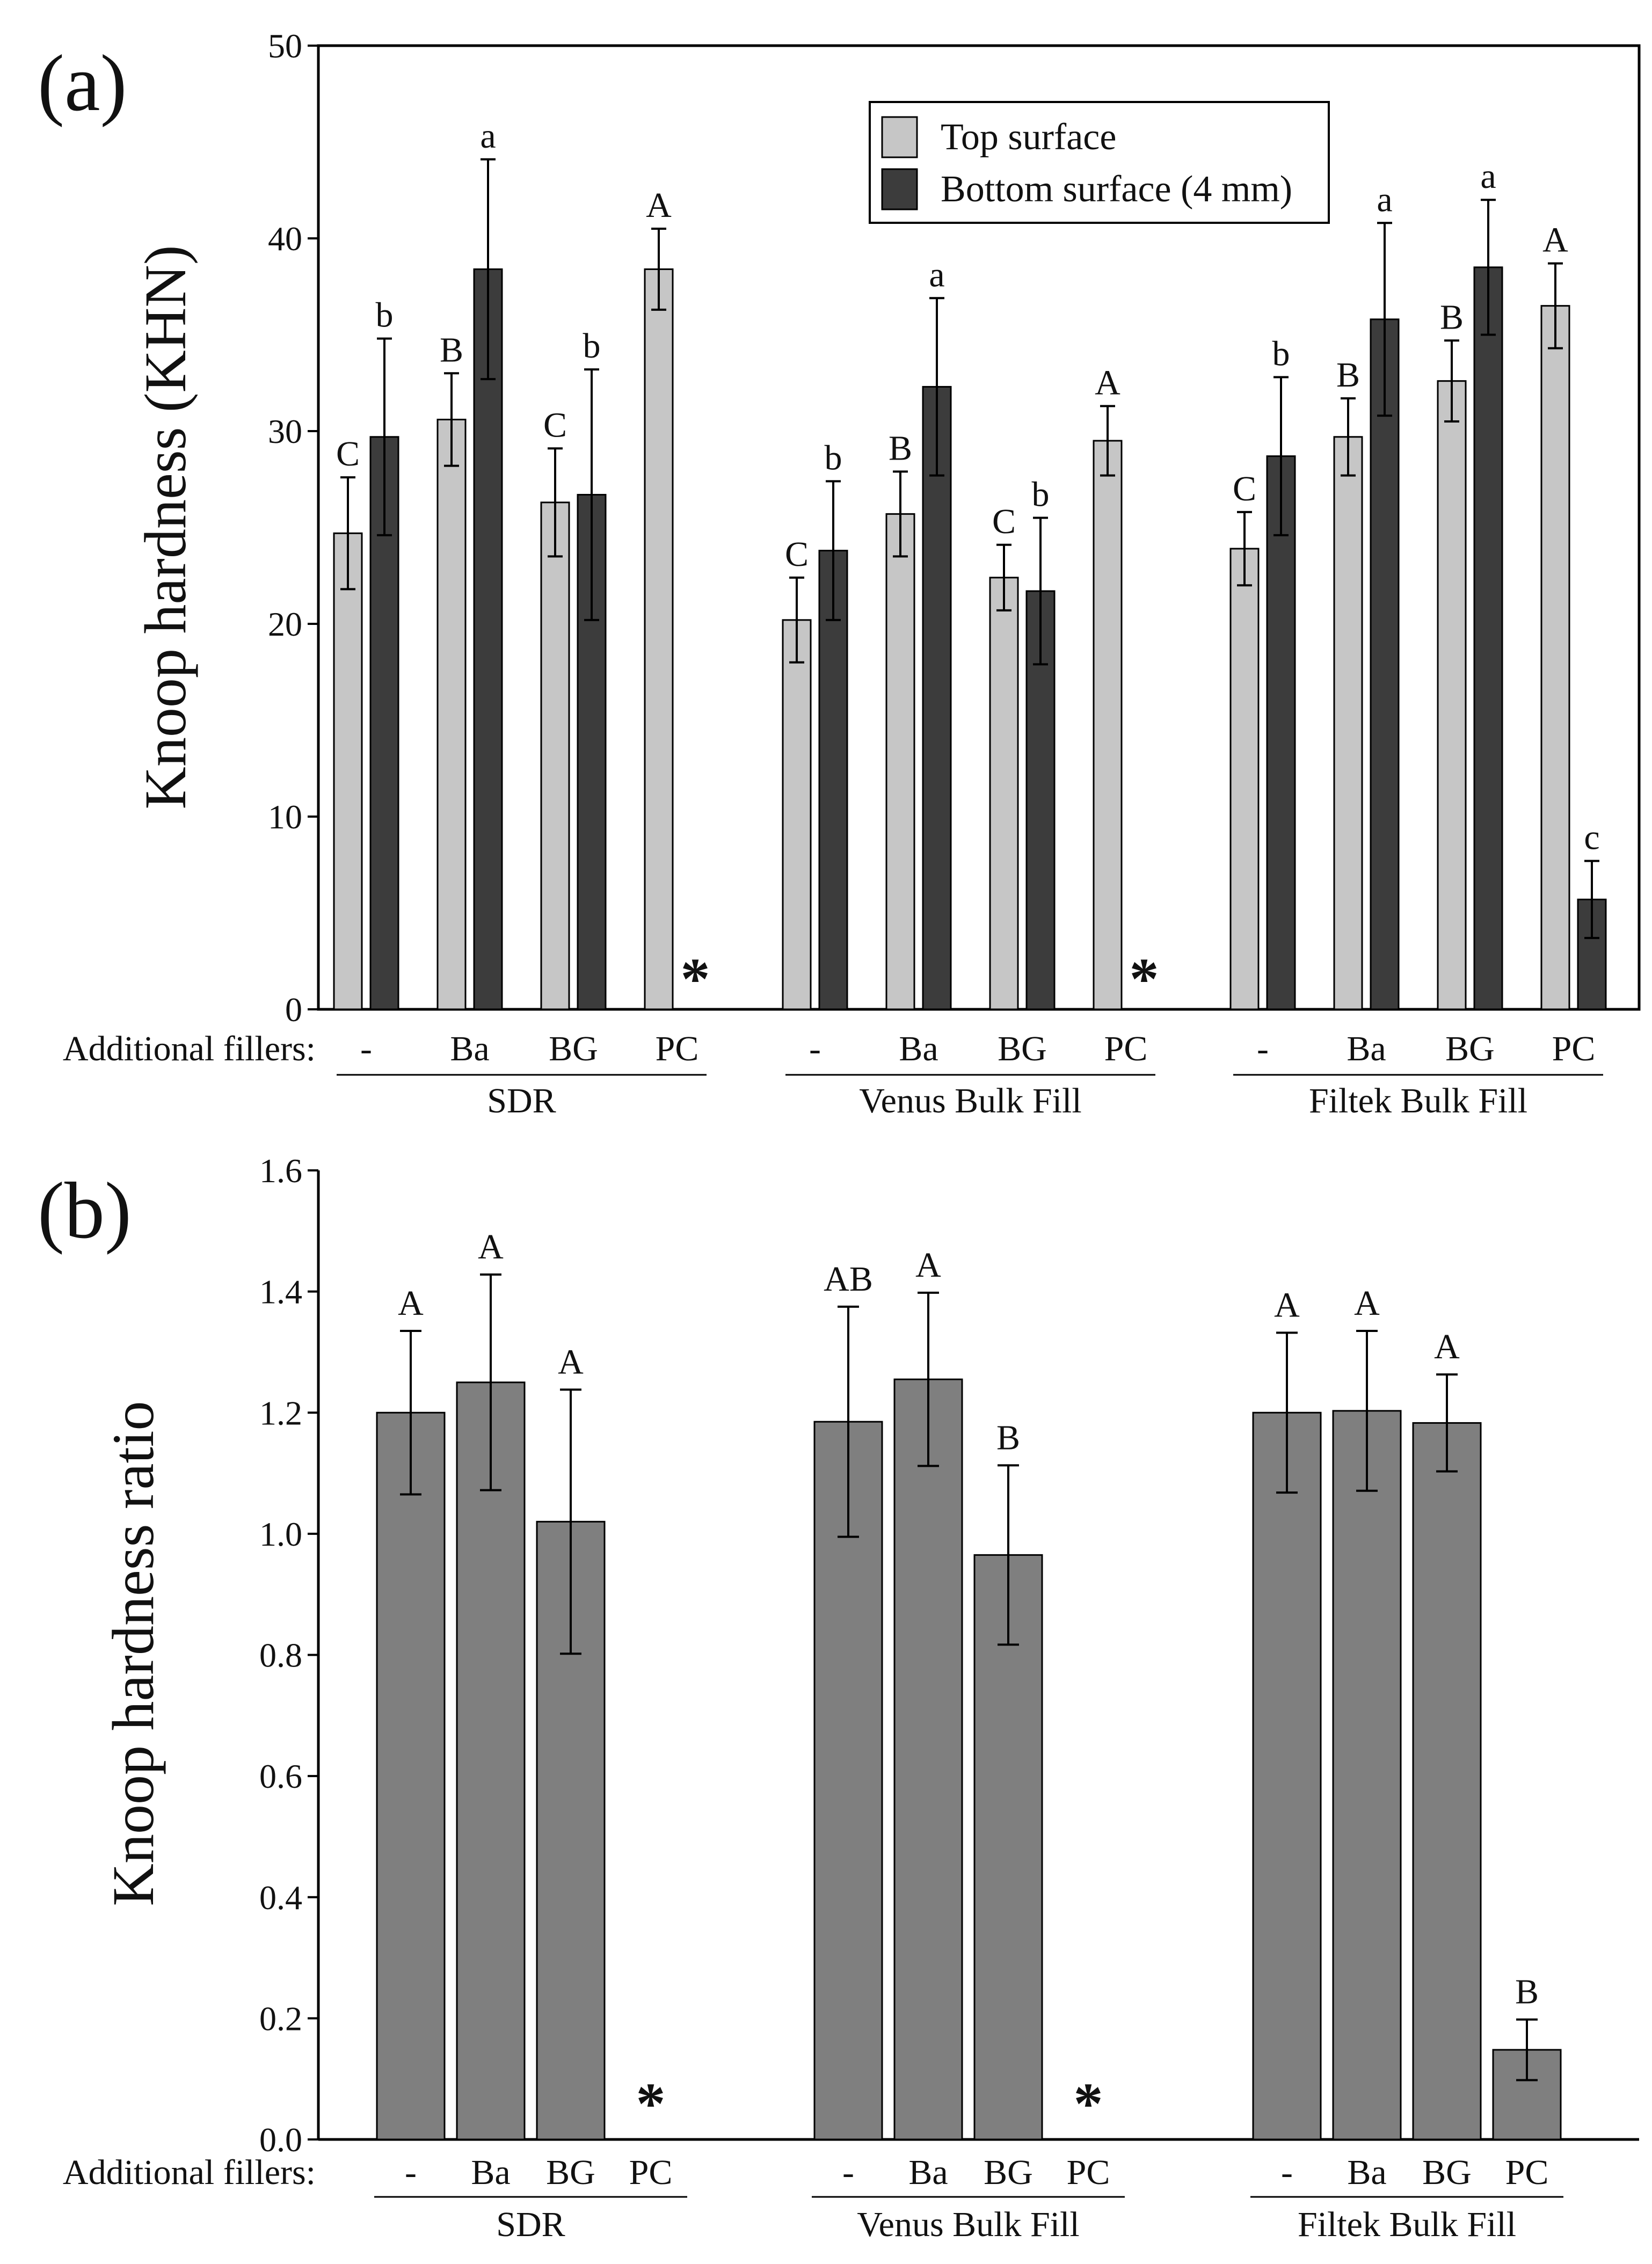 This screenshot has height=2264, width=1652. Describe the element at coordinates (280, 1655) in the screenshot. I see `y-tick-label: 0.8` at that location.